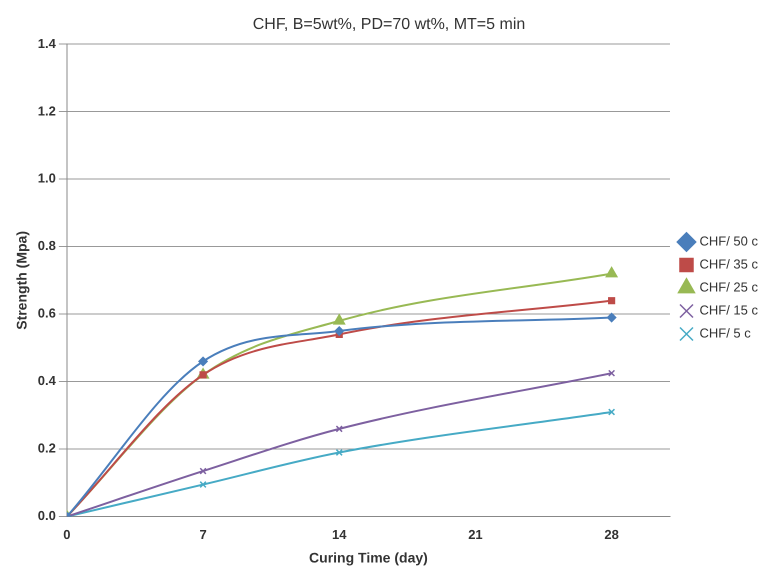 The width and height of the screenshot is (778, 576). What do you see at coordinates (728, 287) in the screenshot?
I see `legend-label: CHF/ 25 c` at bounding box center [728, 287].